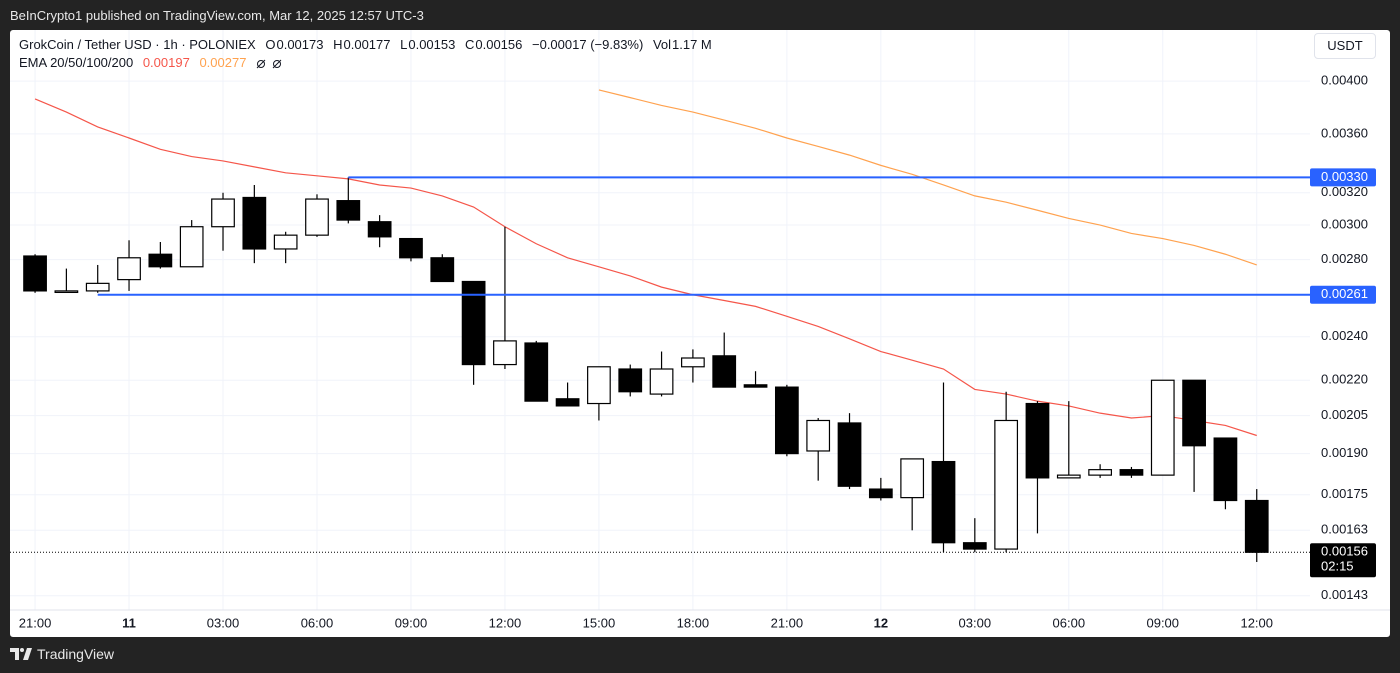 This screenshot has height=673, width=1400. I want to click on ohlc-value: 0.00177, so click(367, 44).